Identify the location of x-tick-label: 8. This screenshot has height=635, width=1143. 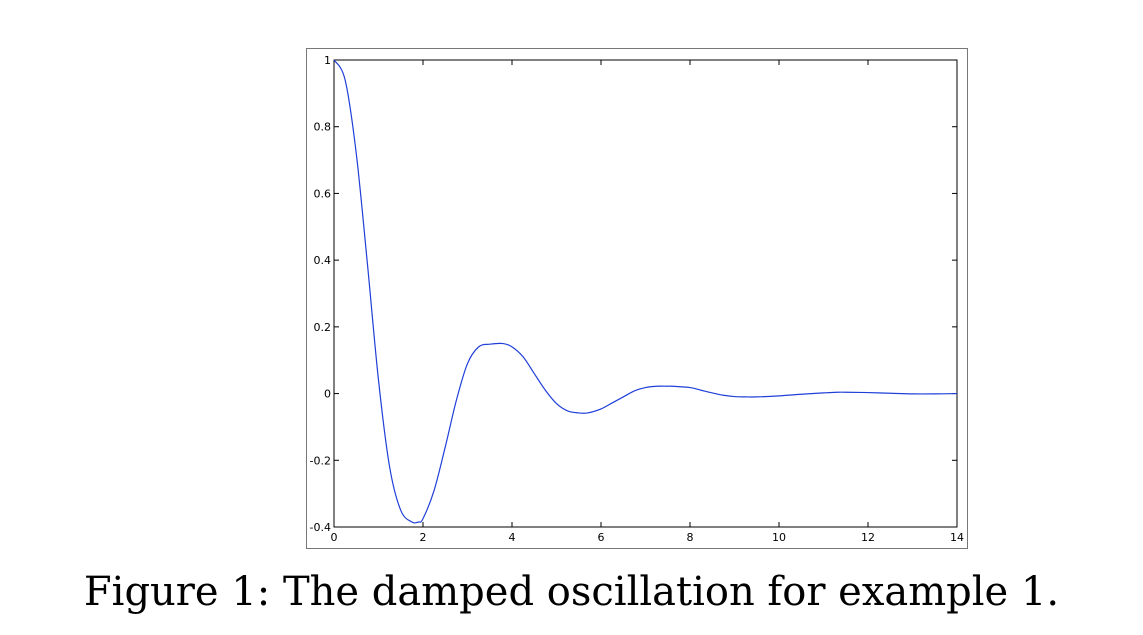
(690, 537).